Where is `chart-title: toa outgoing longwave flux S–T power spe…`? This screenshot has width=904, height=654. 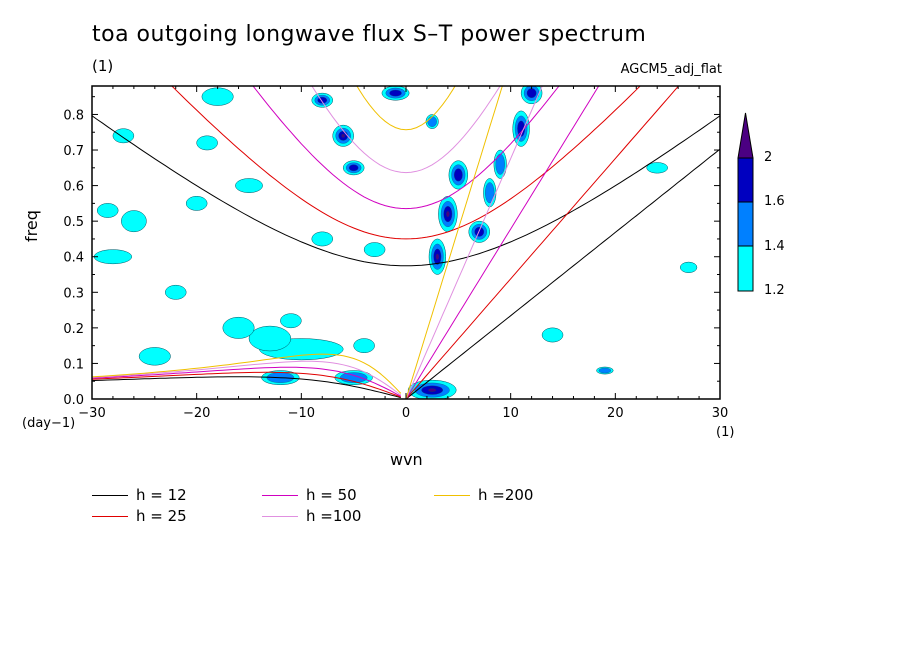
chart-title: toa outgoing longwave flux S–T power spe… is located at coordinates (369, 34).